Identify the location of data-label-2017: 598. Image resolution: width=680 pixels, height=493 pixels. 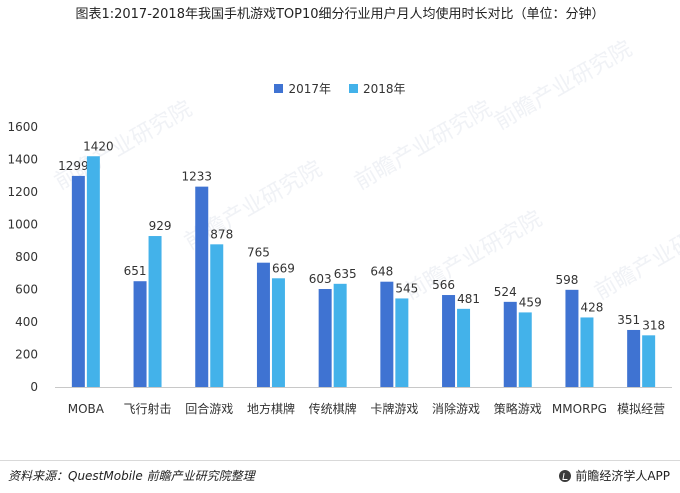
(566, 280).